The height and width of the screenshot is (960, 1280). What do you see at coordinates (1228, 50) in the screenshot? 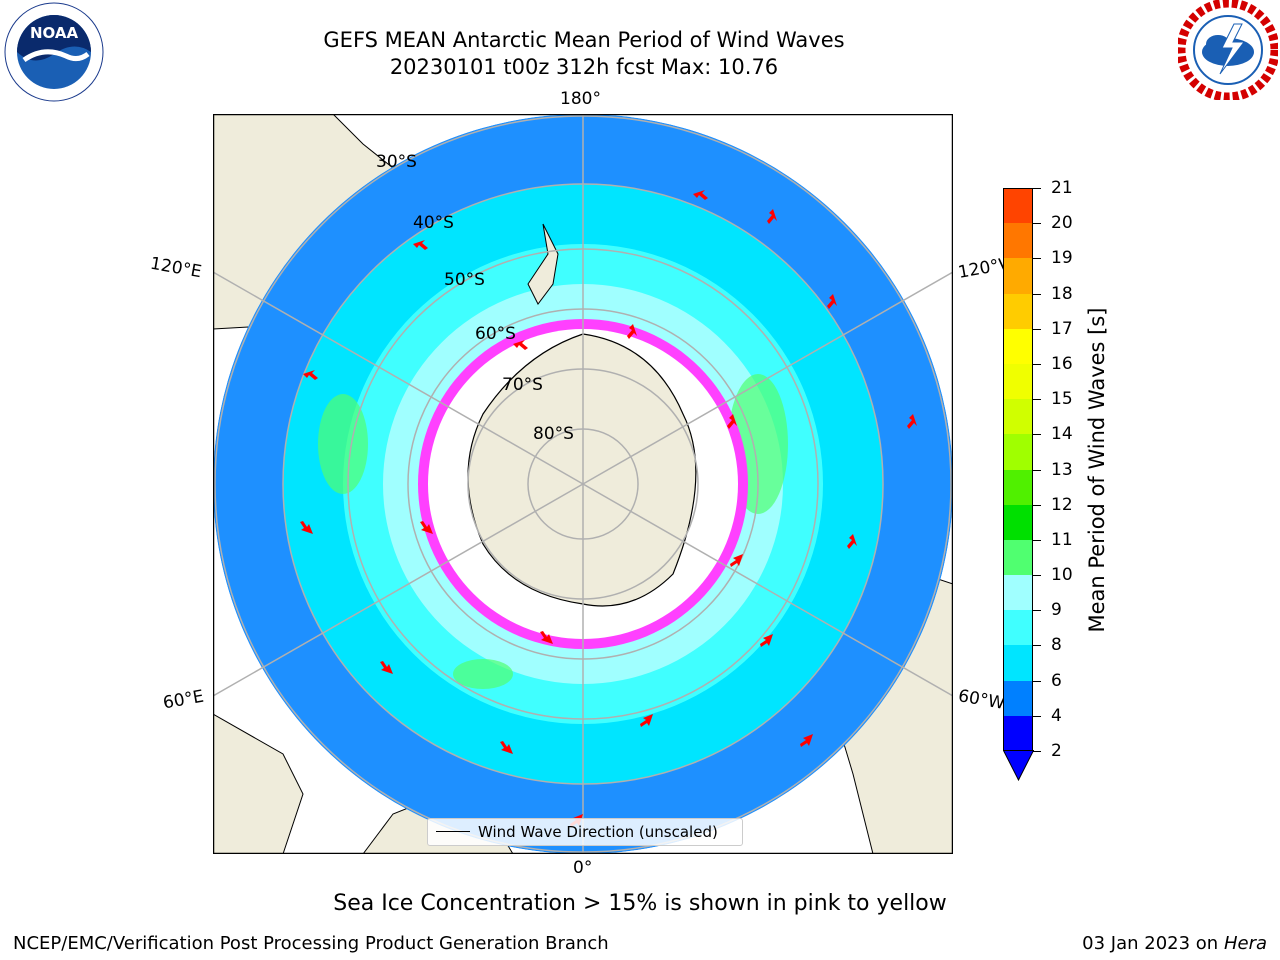
I see `nws-logo` at bounding box center [1228, 50].